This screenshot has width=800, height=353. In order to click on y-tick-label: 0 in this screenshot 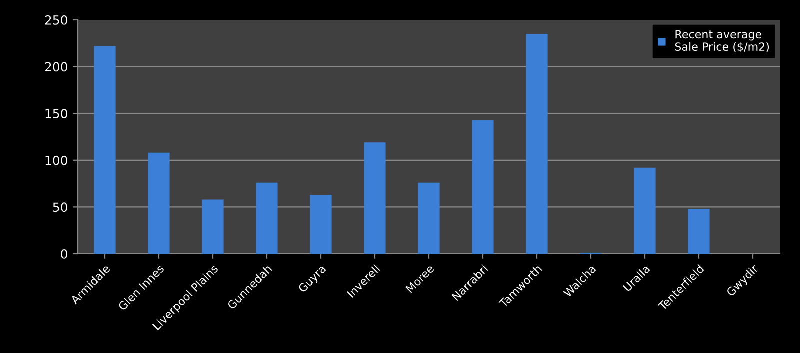, I will do `click(64, 254)`.